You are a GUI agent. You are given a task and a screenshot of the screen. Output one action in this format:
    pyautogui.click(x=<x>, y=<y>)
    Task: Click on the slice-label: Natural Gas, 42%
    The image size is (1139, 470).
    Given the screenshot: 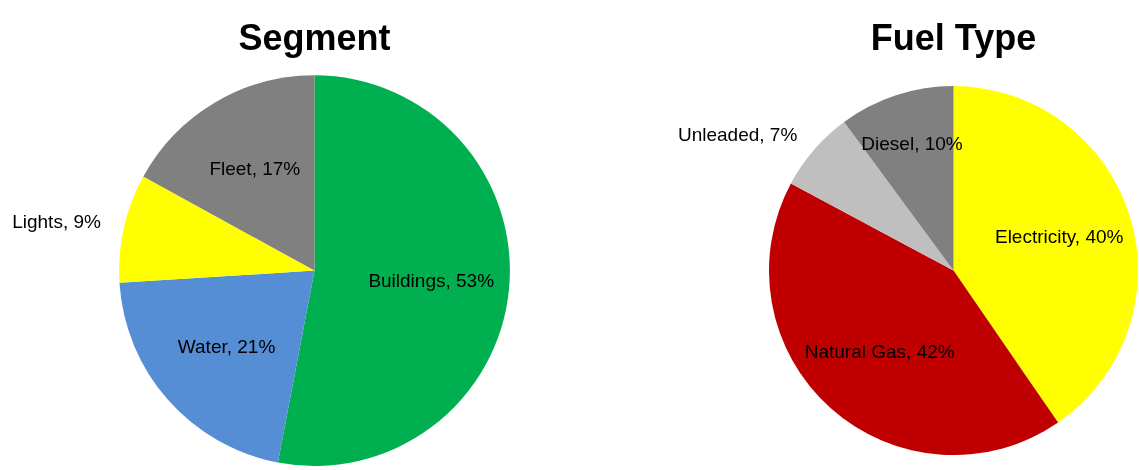 What is the action you would take?
    pyautogui.click(x=879, y=352)
    